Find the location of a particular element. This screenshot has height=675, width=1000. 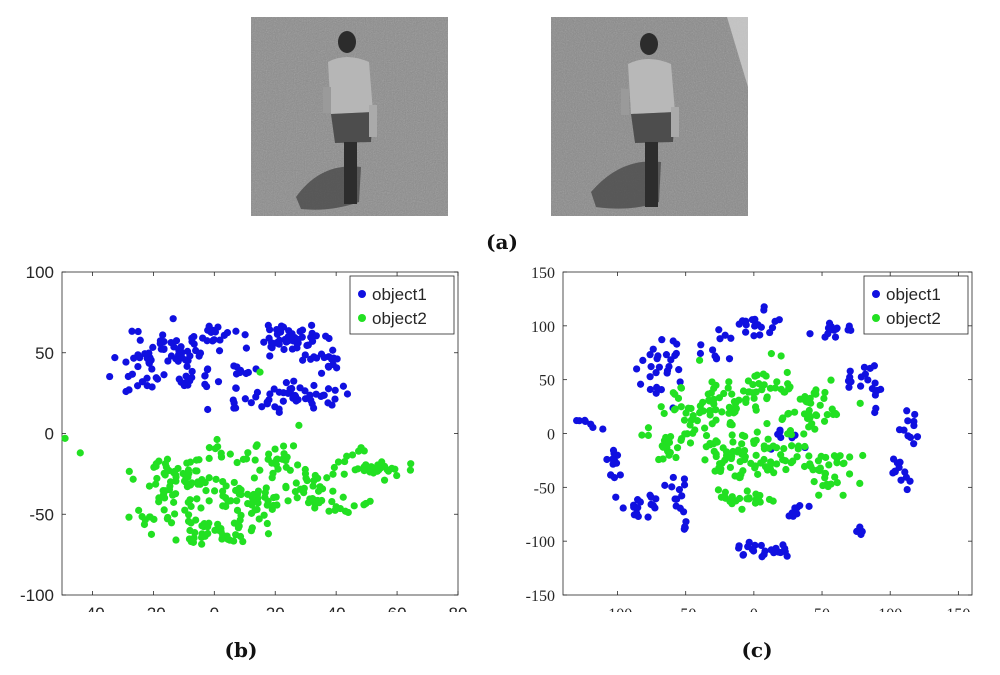

series-object1 is located at coordinates (229, 365).